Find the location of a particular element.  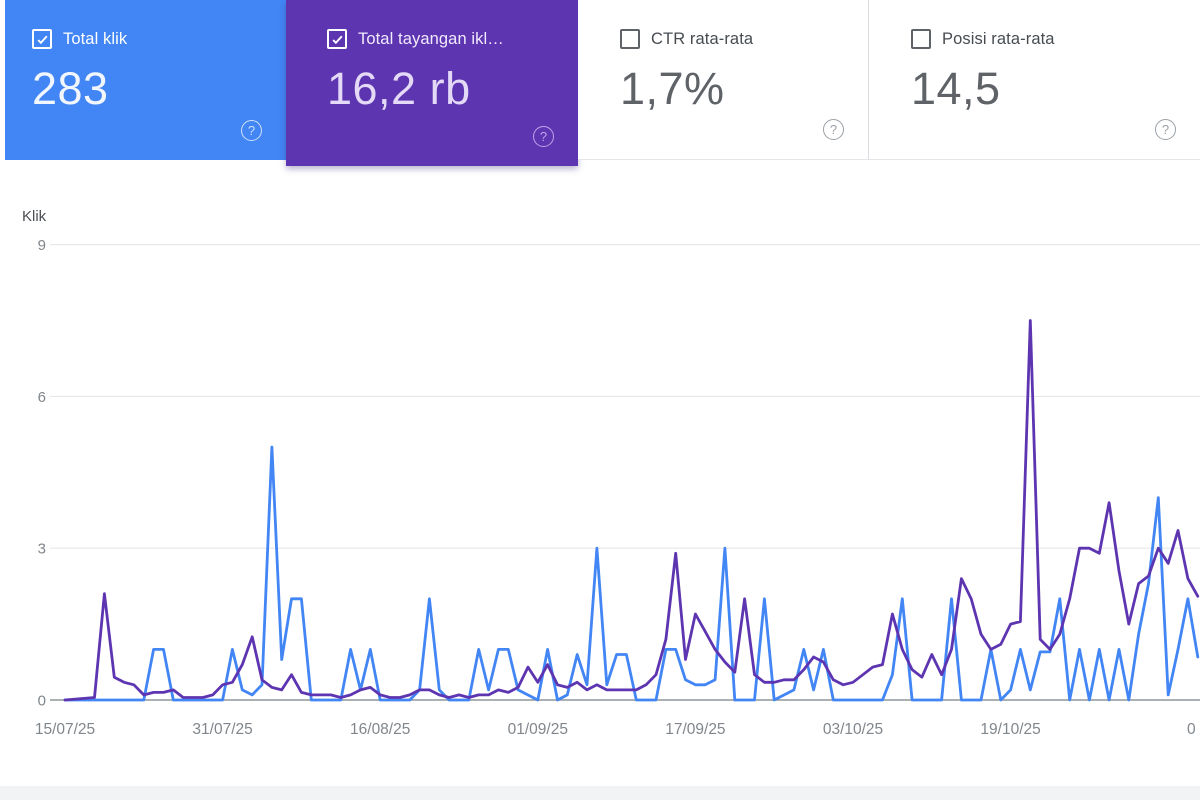

card-value: 16,2 rb is located at coordinates (399, 88).